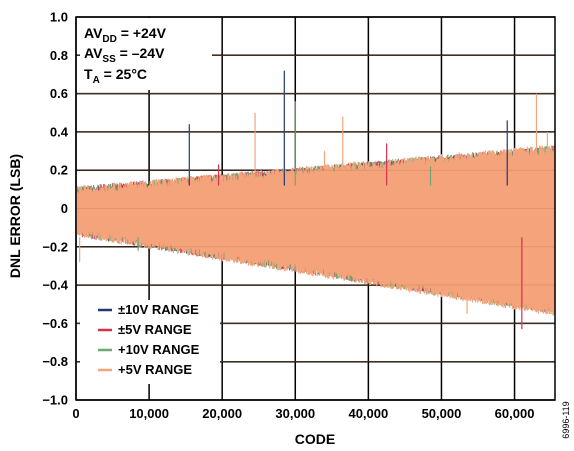  I want to click on legend: ±10V RANGE ±5V RANGE +10V RANGE +5V RANGE, so click(150, 342).